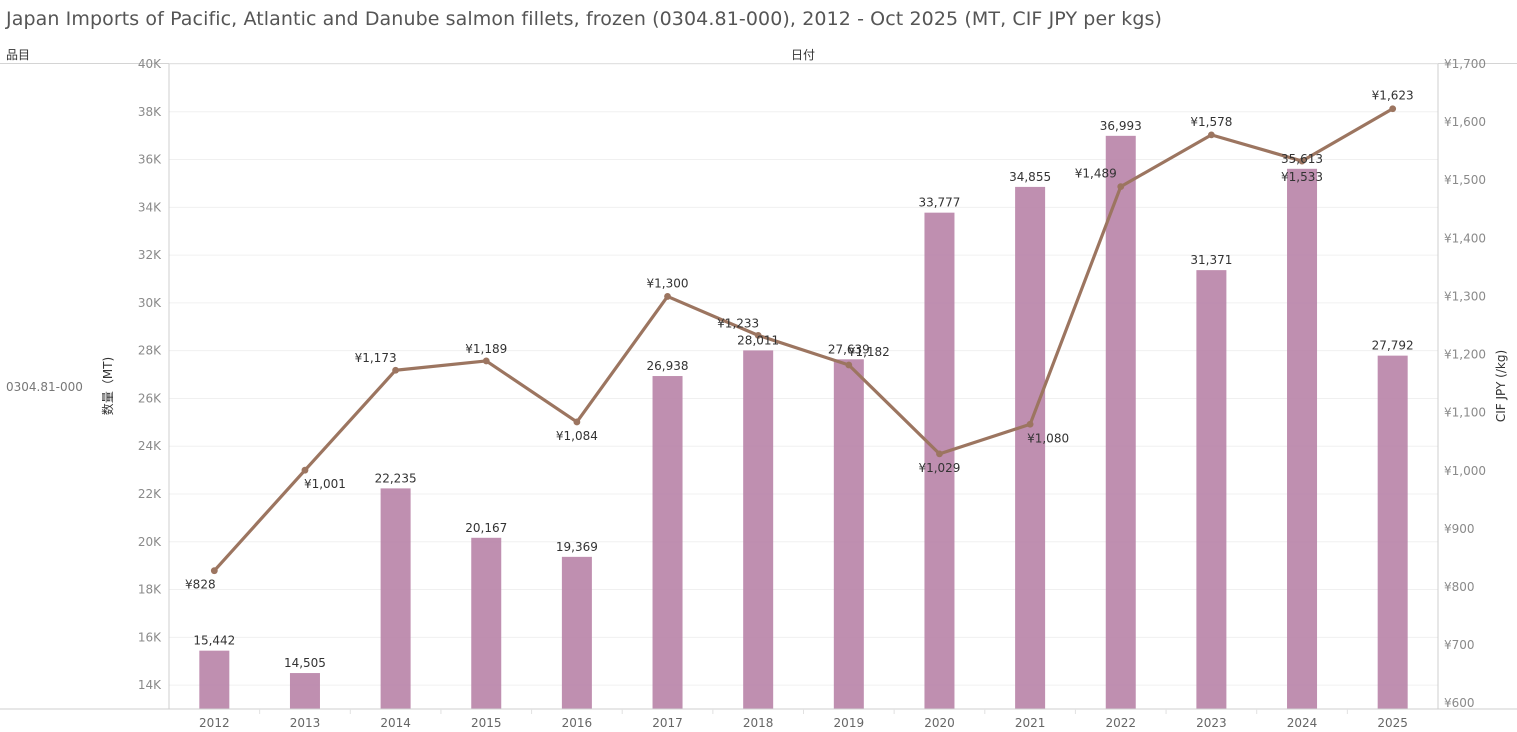  I want to click on bar-value-label: 28,011, so click(758, 340).